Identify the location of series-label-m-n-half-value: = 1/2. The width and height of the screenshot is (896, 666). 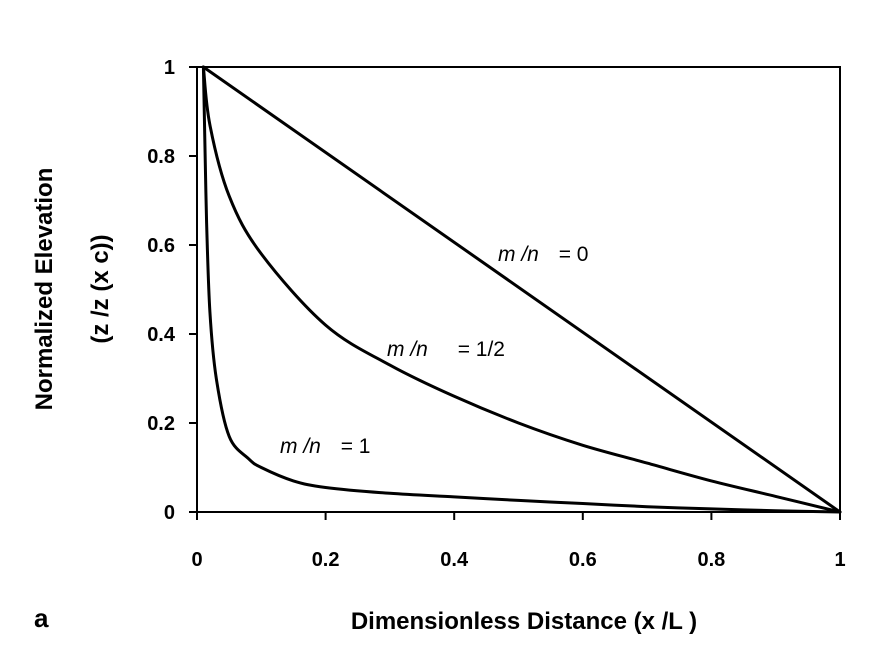
(481, 349).